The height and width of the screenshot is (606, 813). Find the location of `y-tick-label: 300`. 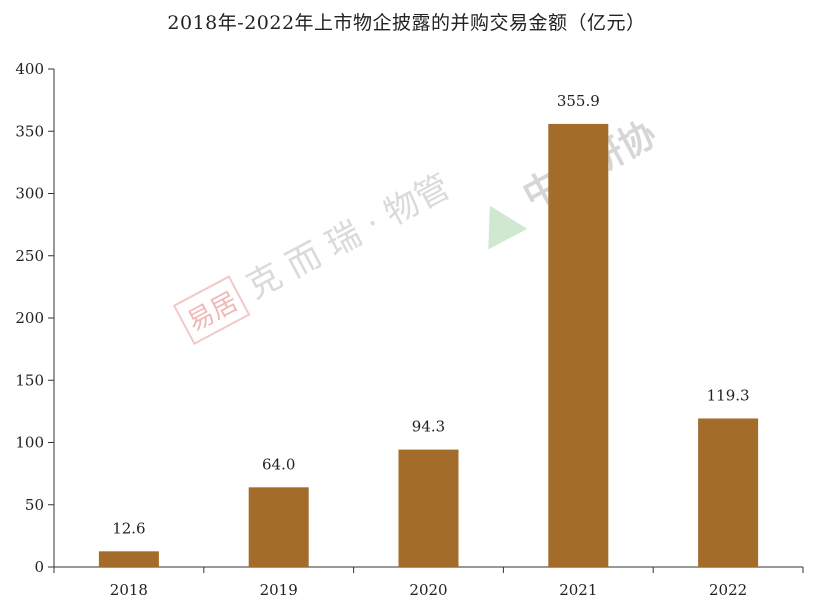

y-tick-label: 300 is located at coordinates (29, 194).